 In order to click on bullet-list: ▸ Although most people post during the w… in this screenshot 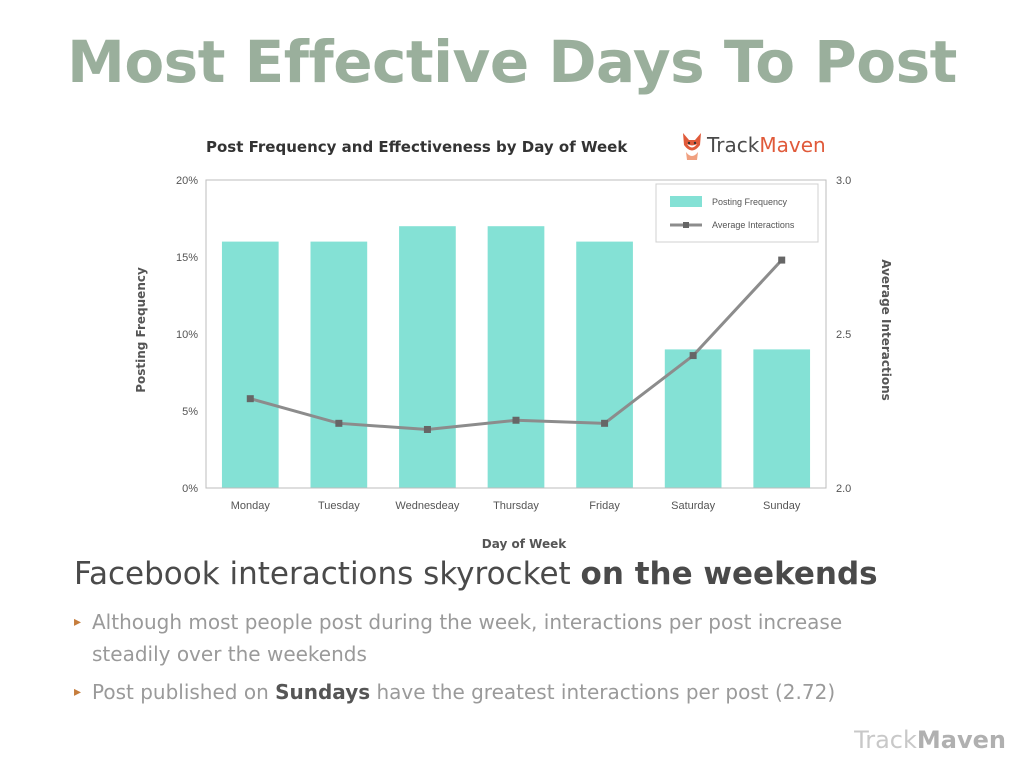, I will do `click(494, 660)`.